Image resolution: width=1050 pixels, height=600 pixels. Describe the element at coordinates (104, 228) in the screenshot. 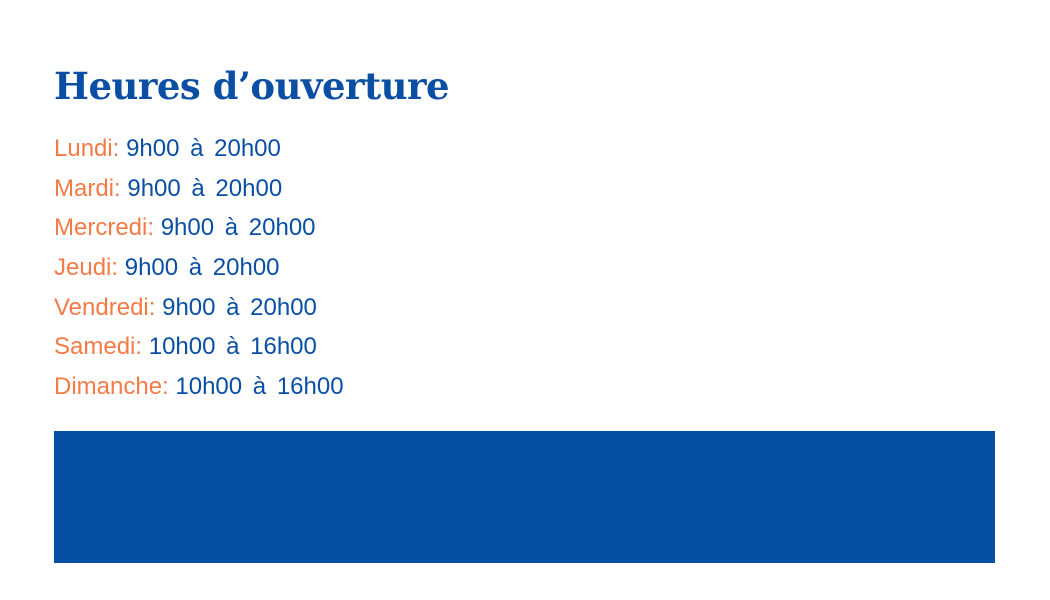

I see `day-label: Mercredi:` at that location.